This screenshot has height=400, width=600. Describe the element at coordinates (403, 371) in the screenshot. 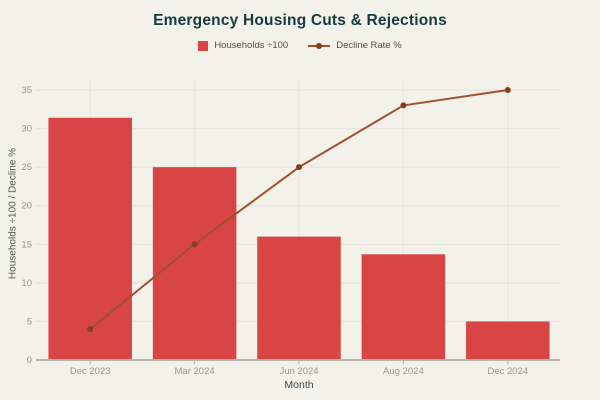

I see `x-tick-label: Aug 2024` at that location.